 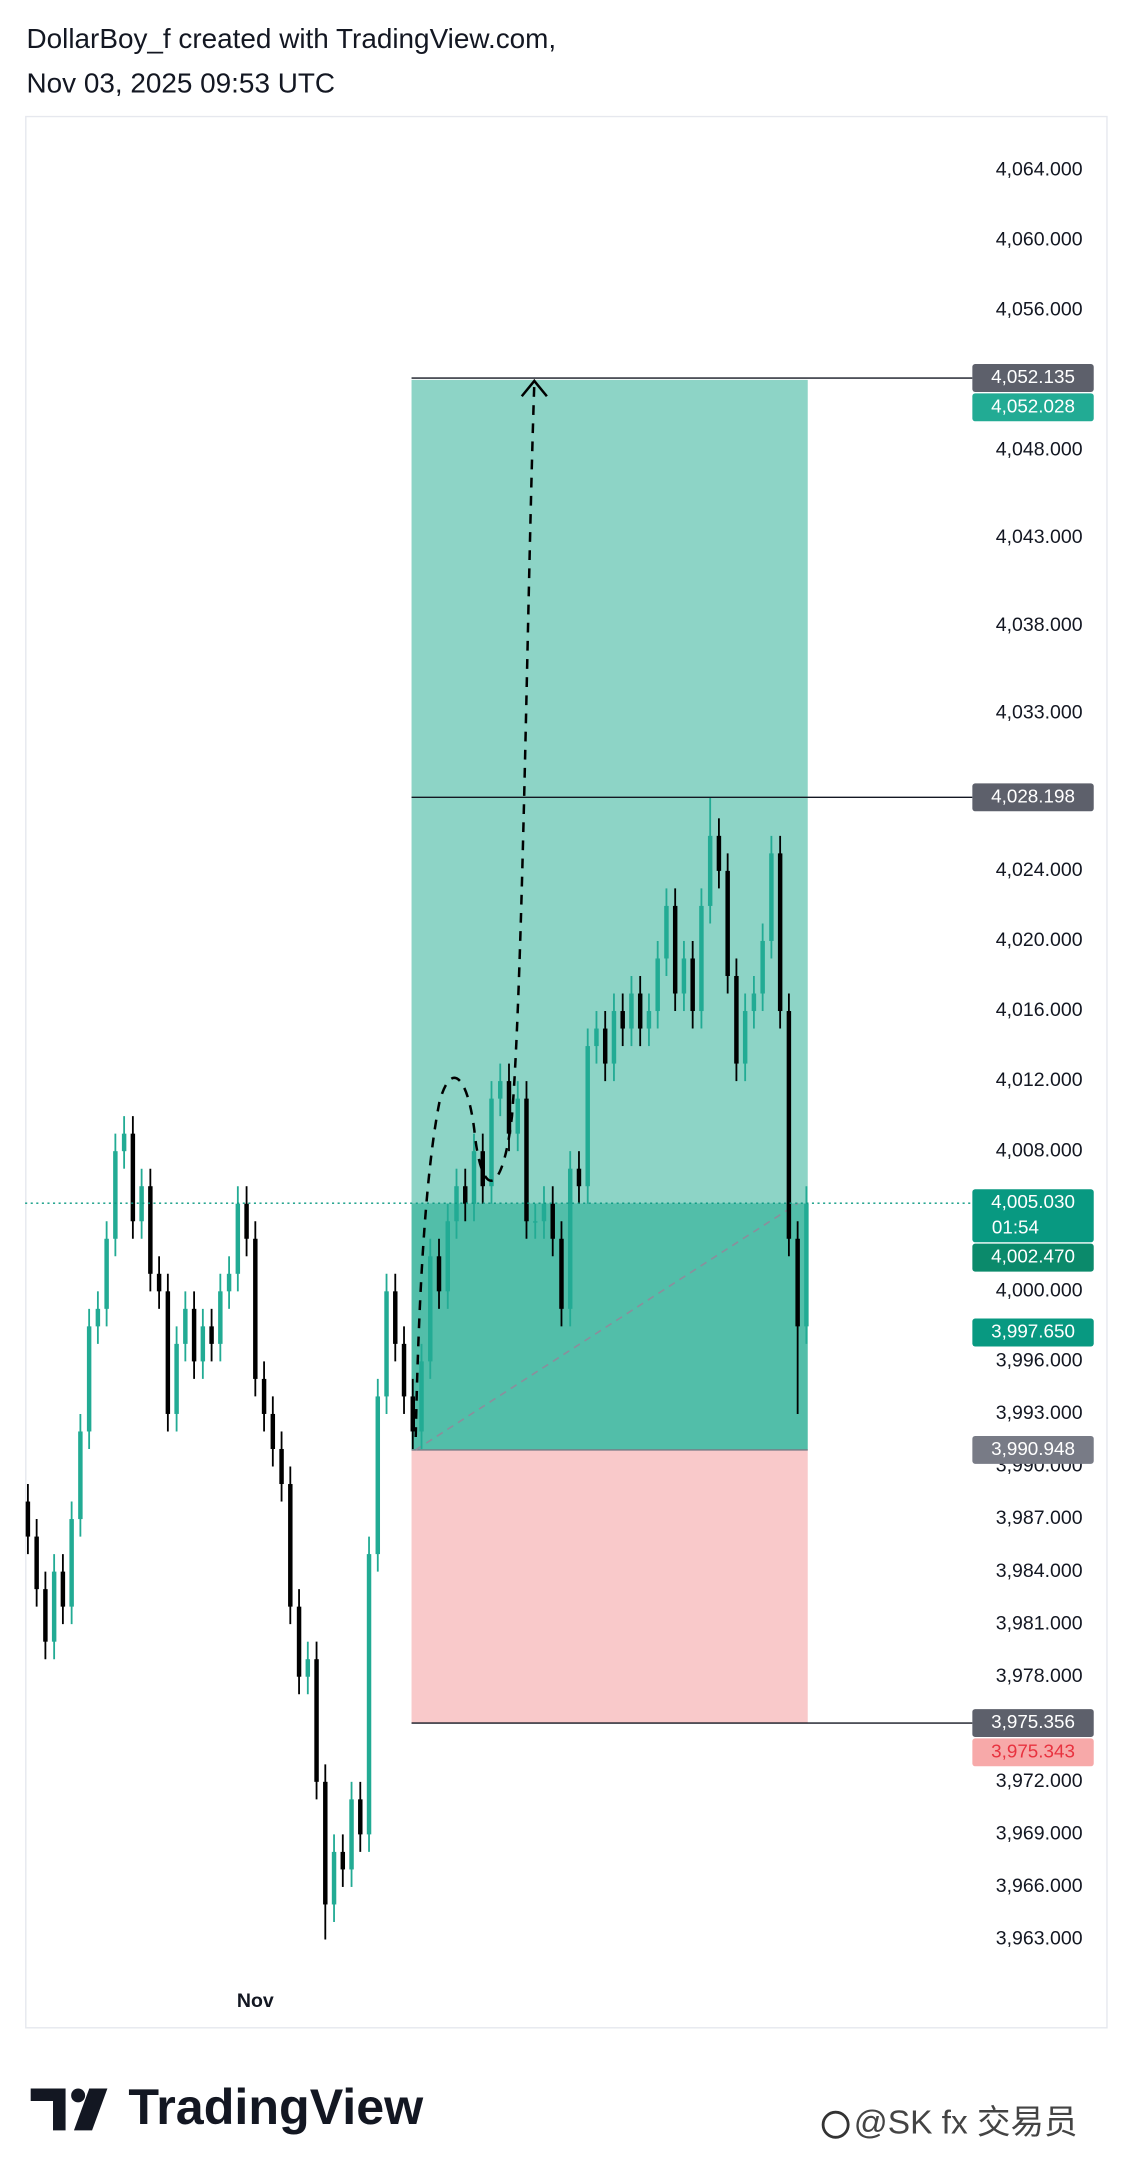 What do you see at coordinates (1039, 450) in the screenshot?
I see `y-tick-label: 4,048.000` at bounding box center [1039, 450].